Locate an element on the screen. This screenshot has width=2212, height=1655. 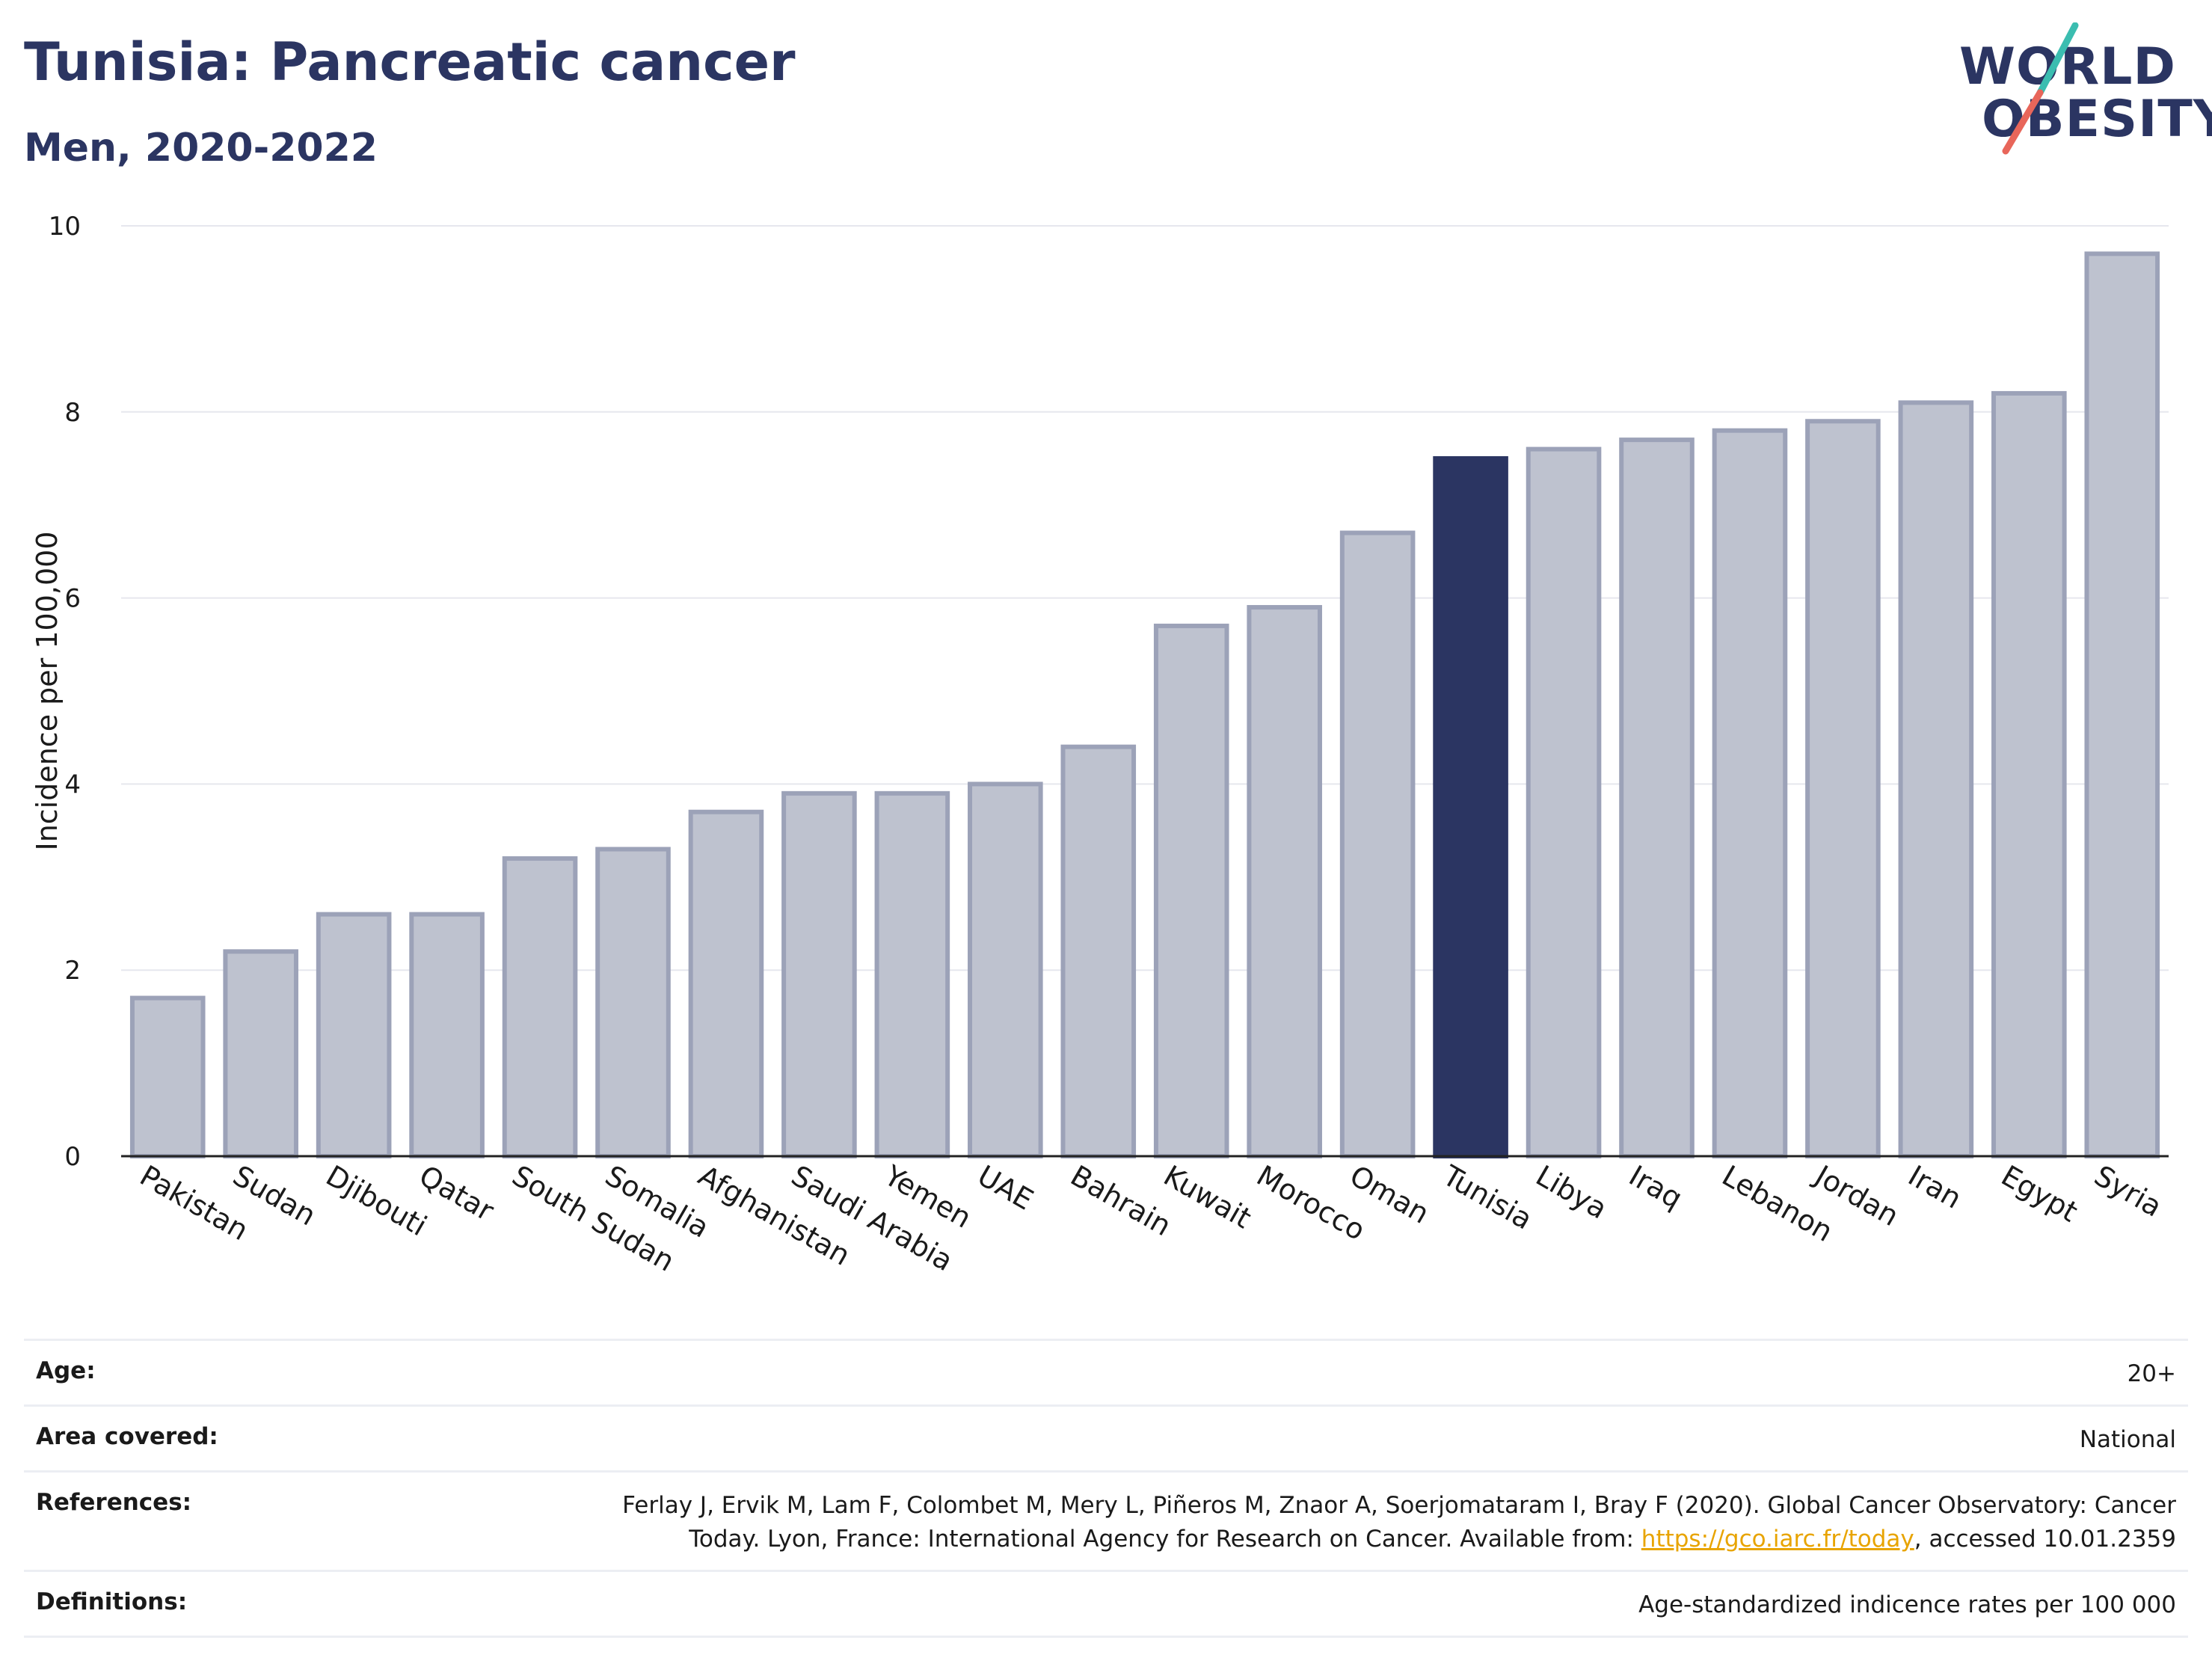
x-tick-label: Kuwait is located at coordinates (1207, 1197).